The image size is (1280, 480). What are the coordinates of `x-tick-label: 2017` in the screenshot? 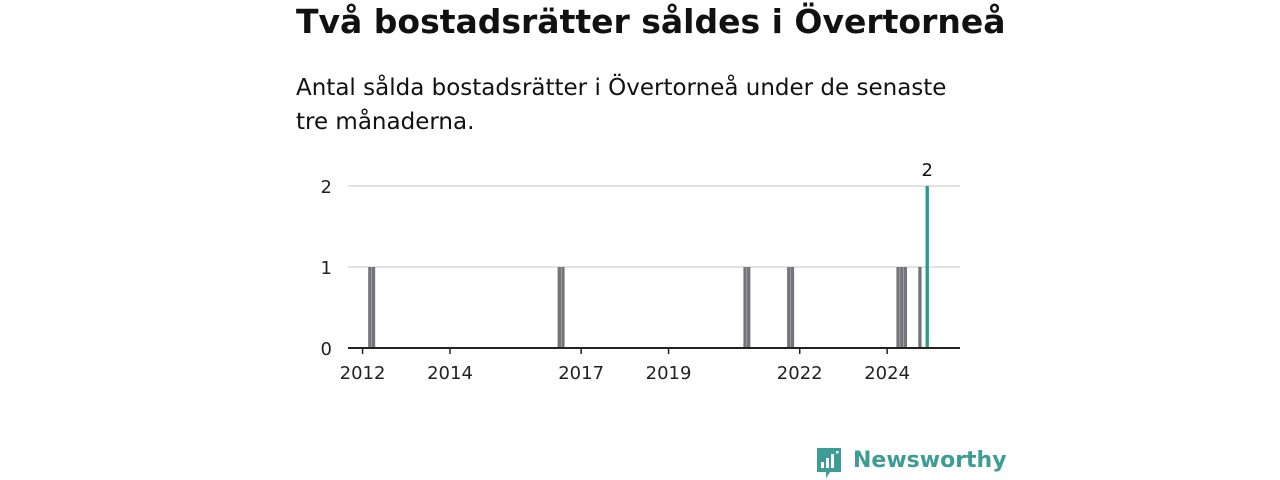 It's located at (581, 373).